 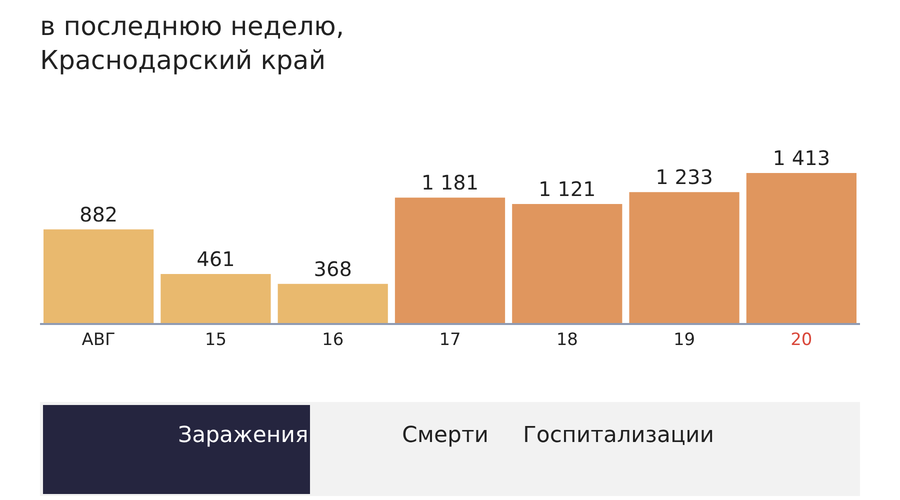 I want to click on data-label: 1 181, so click(x=450, y=182).